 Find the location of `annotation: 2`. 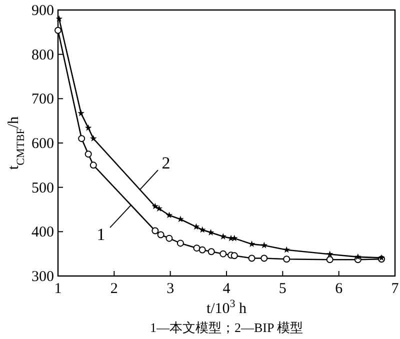

annotation: 2 is located at coordinates (166, 163).